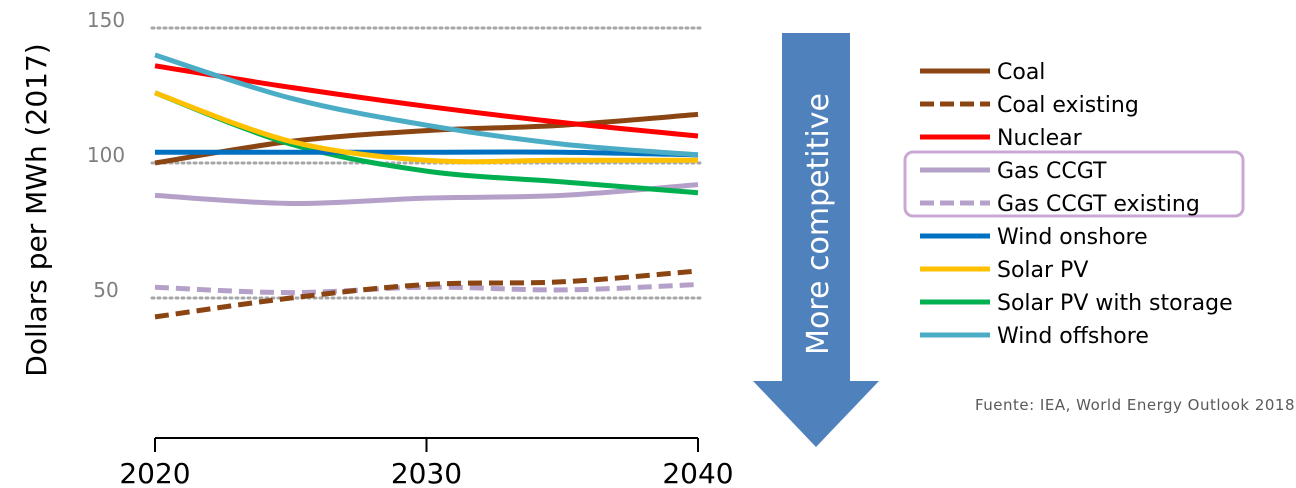  Describe the element at coordinates (106, 20) in the screenshot. I see `y-tick-label: 150` at that location.